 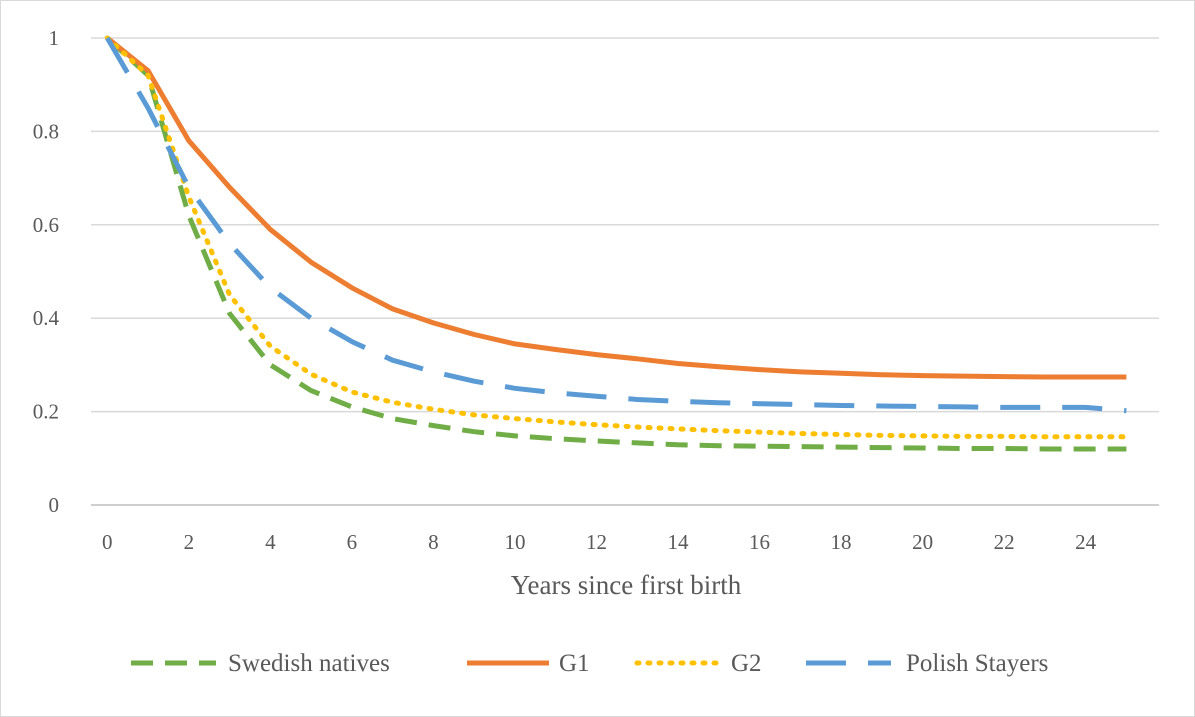 I want to click on legend-label: G2, so click(x=746, y=663).